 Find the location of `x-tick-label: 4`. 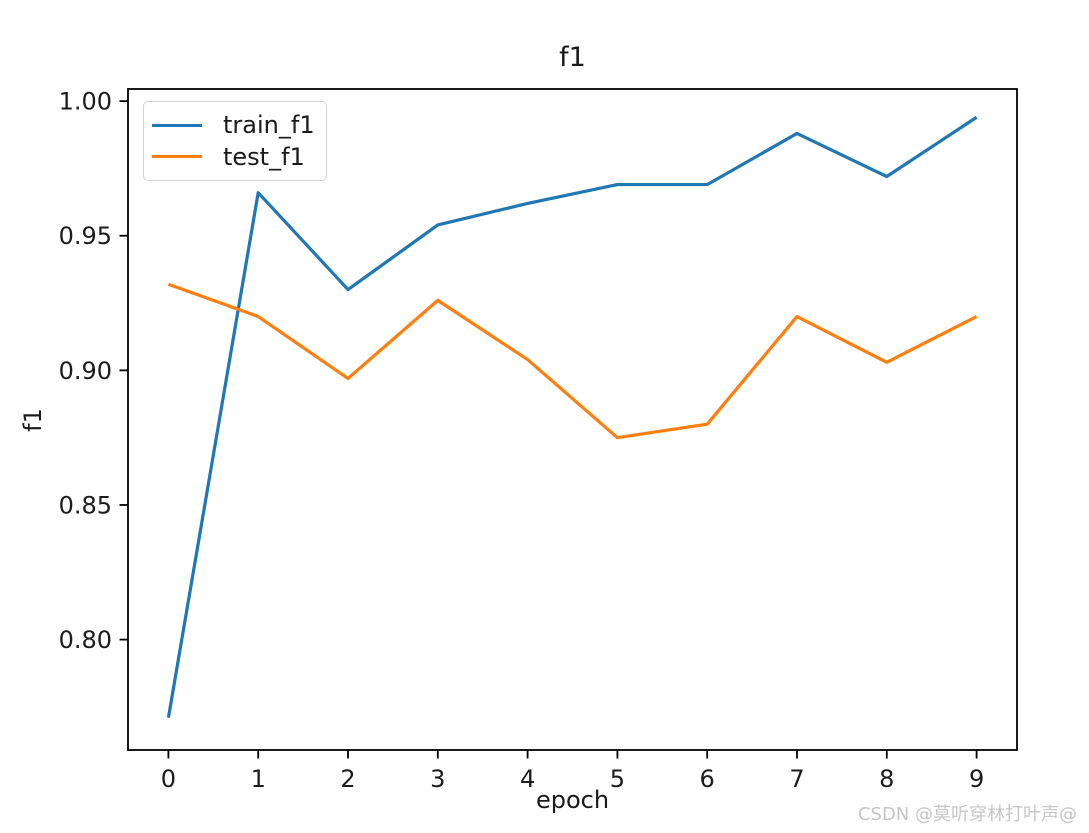

x-tick-label: 4 is located at coordinates (527, 779).